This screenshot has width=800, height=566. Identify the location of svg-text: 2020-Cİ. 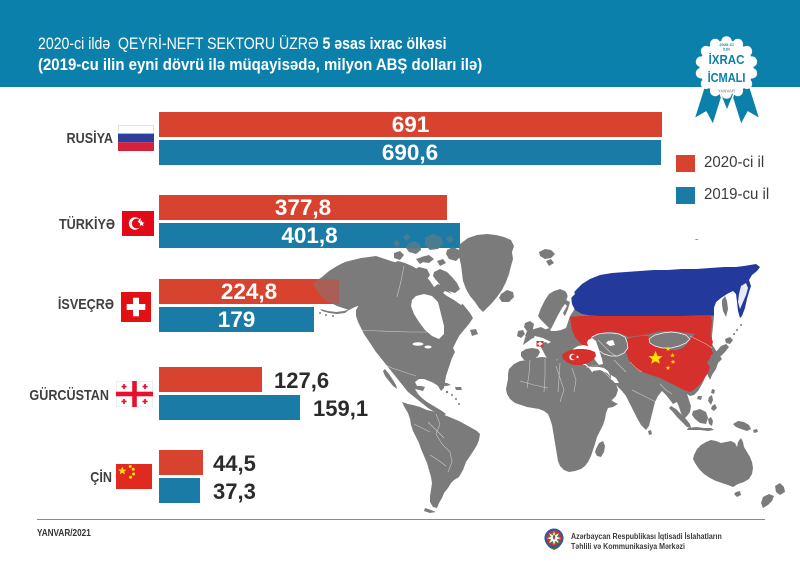
(726, 44).